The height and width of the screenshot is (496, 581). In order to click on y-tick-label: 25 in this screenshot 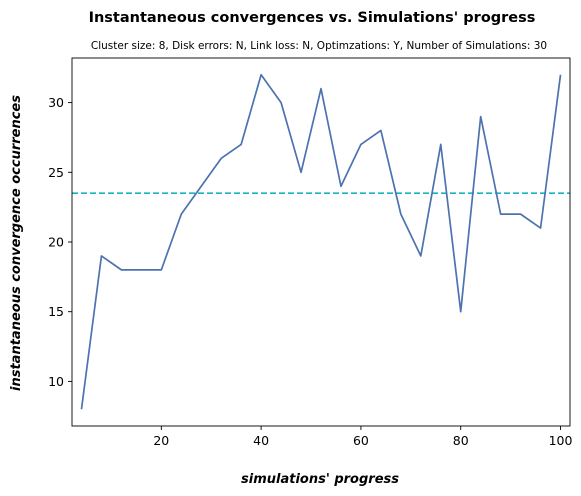, I will do `click(56, 172)`.